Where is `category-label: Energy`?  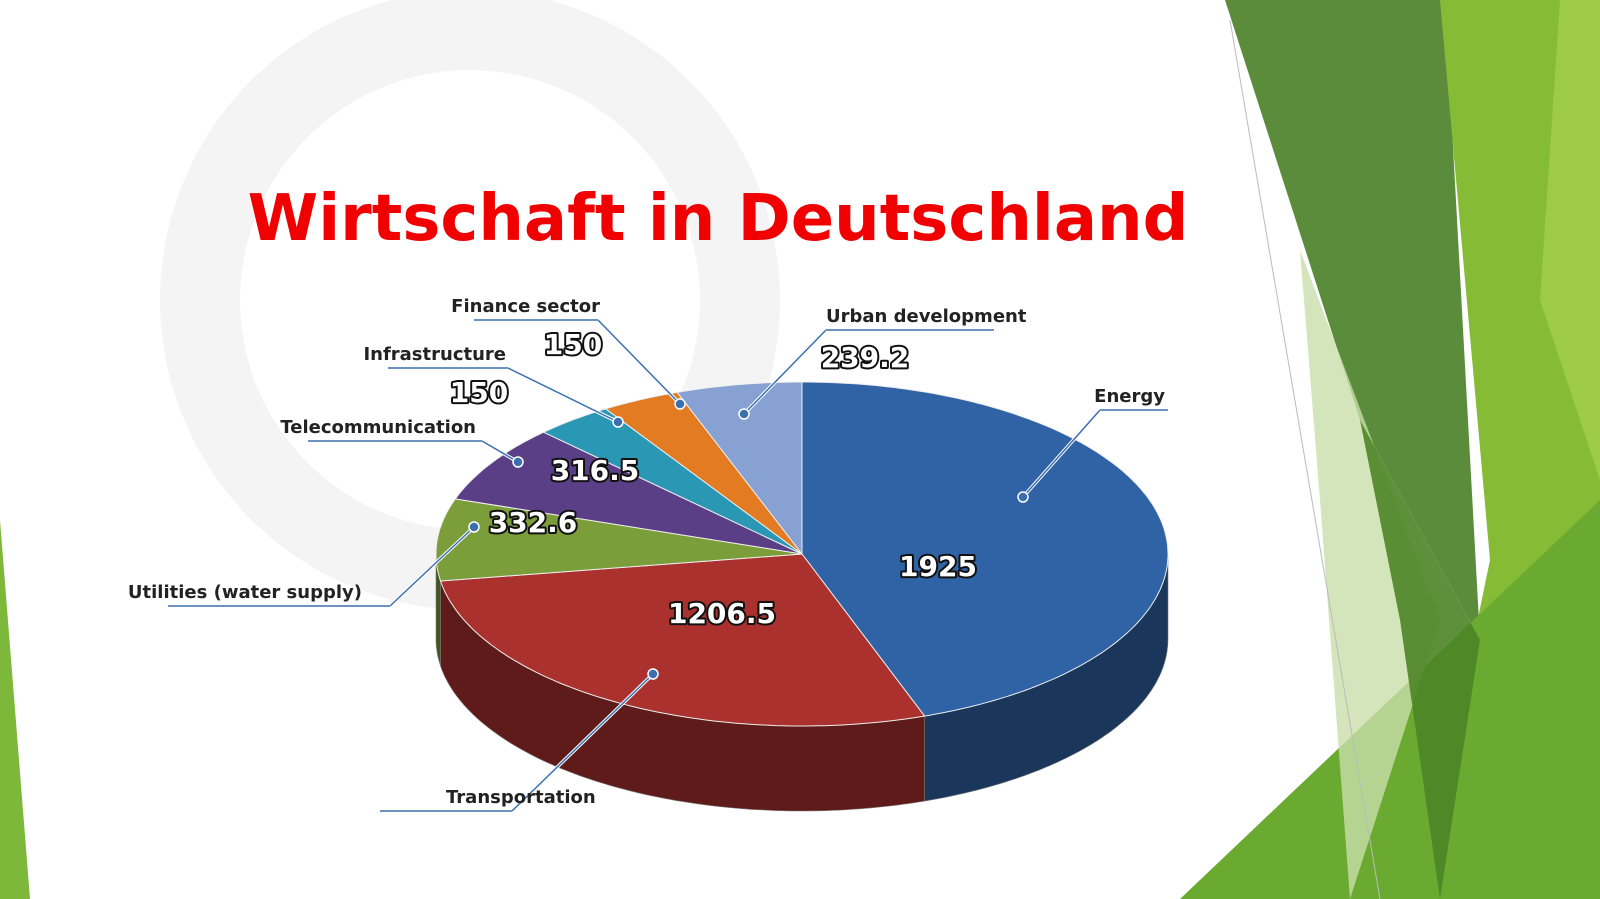 category-label: Energy is located at coordinates (1129, 396).